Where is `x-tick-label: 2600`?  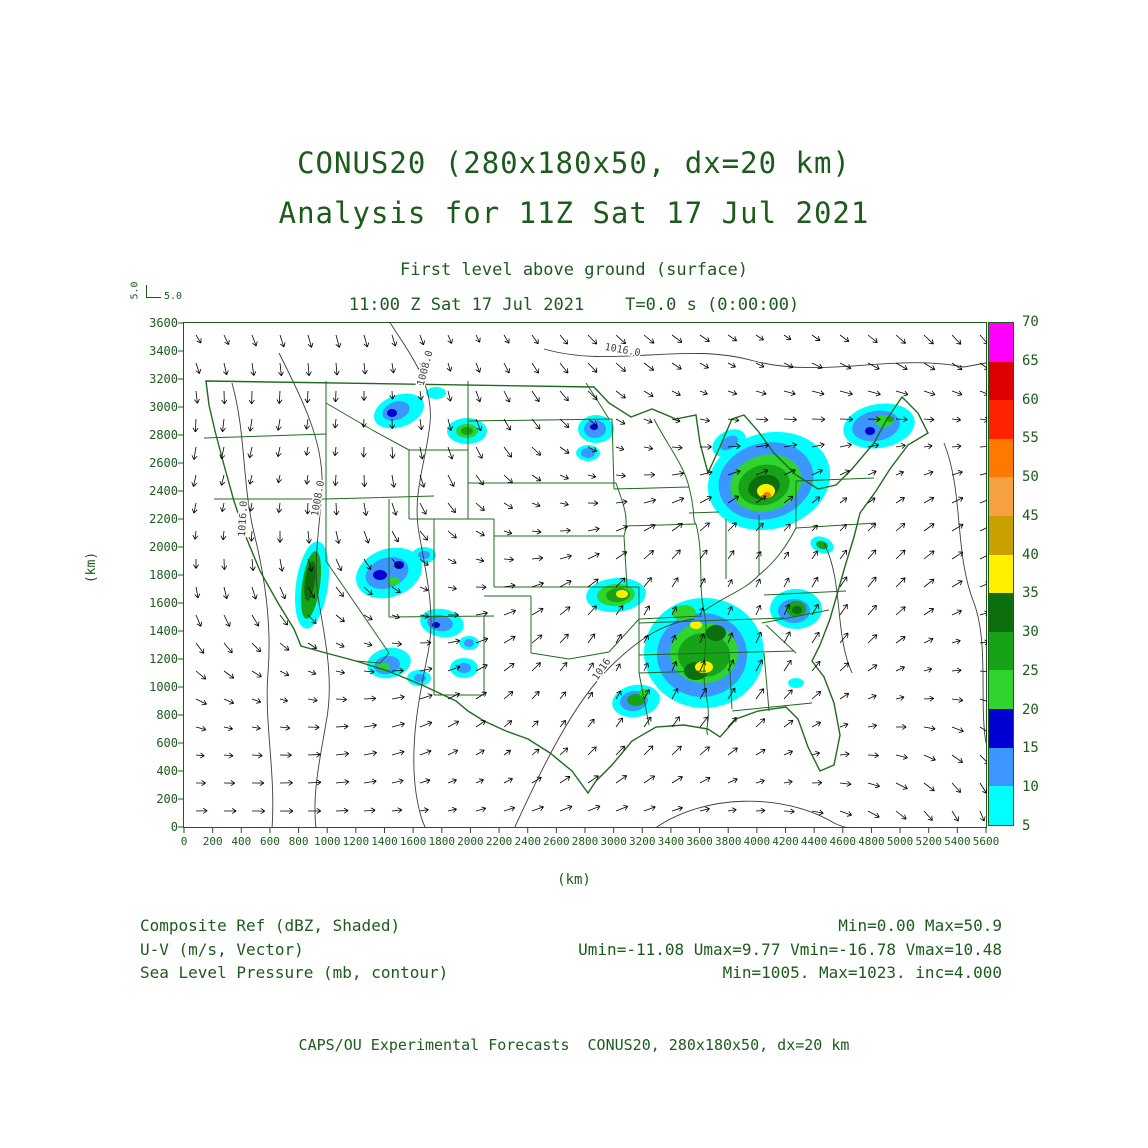 x-tick-label: 2600 is located at coordinates (556, 841).